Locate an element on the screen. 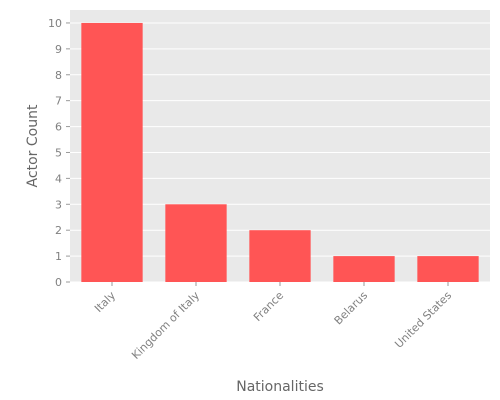  x-tick-label: Italy is located at coordinates (105, 302).